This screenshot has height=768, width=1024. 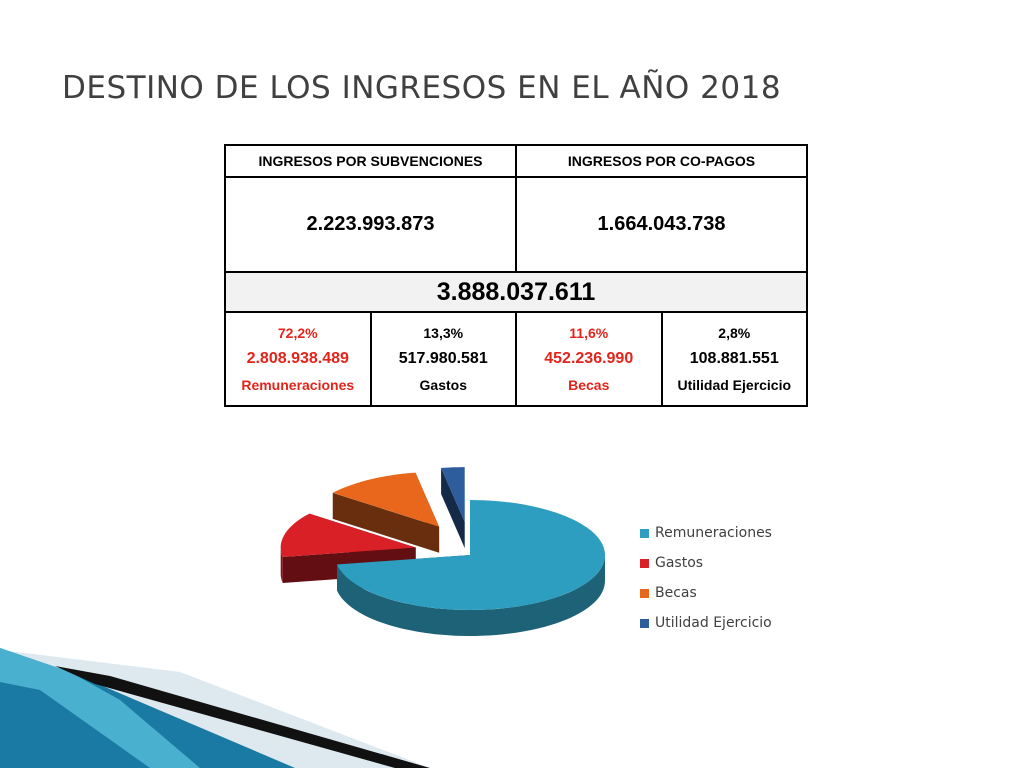 What do you see at coordinates (443, 385) in the screenshot?
I see `item-label: Gastos` at bounding box center [443, 385].